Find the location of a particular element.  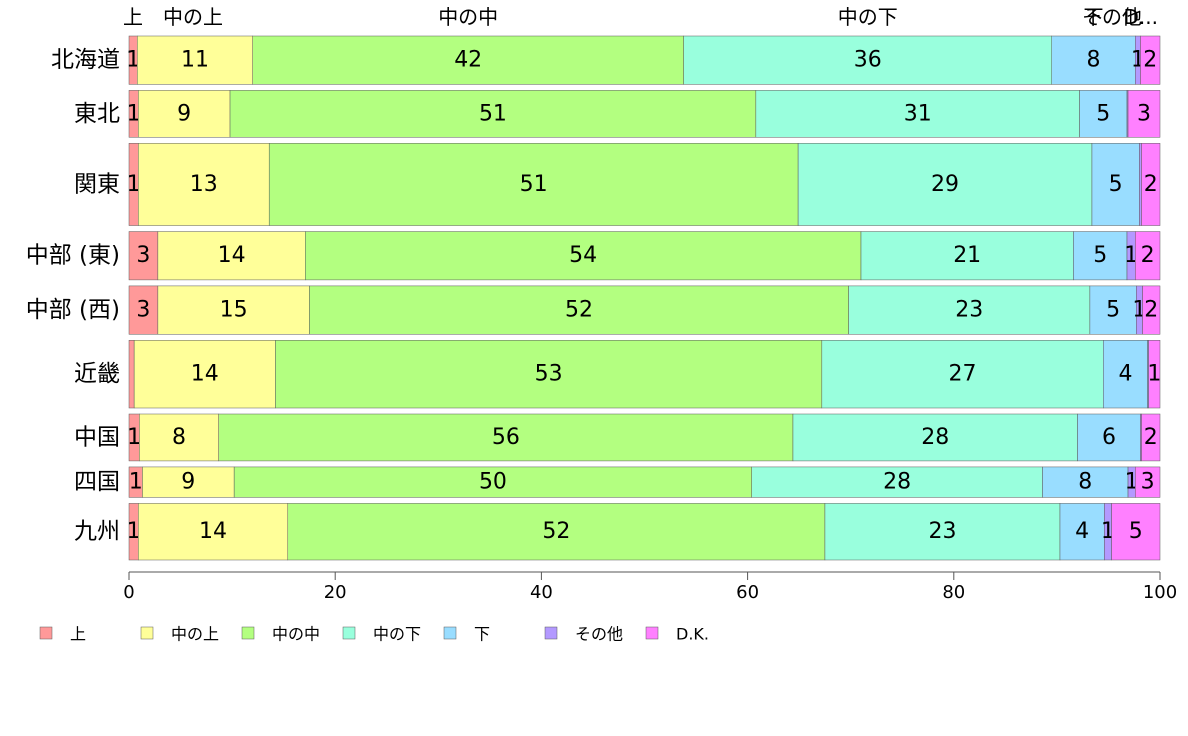

data-label: 53 is located at coordinates (549, 374).